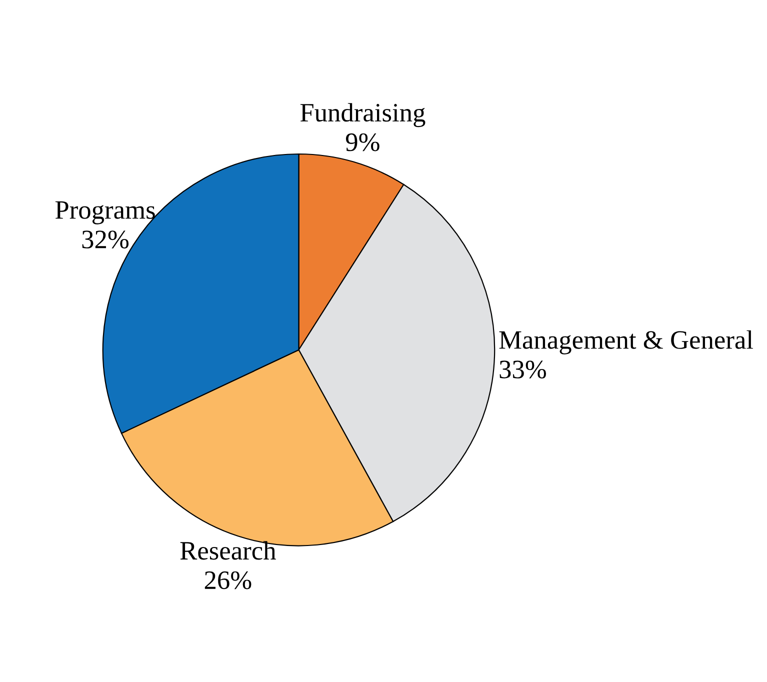  I want to click on data-label: 32%, so click(105, 239).